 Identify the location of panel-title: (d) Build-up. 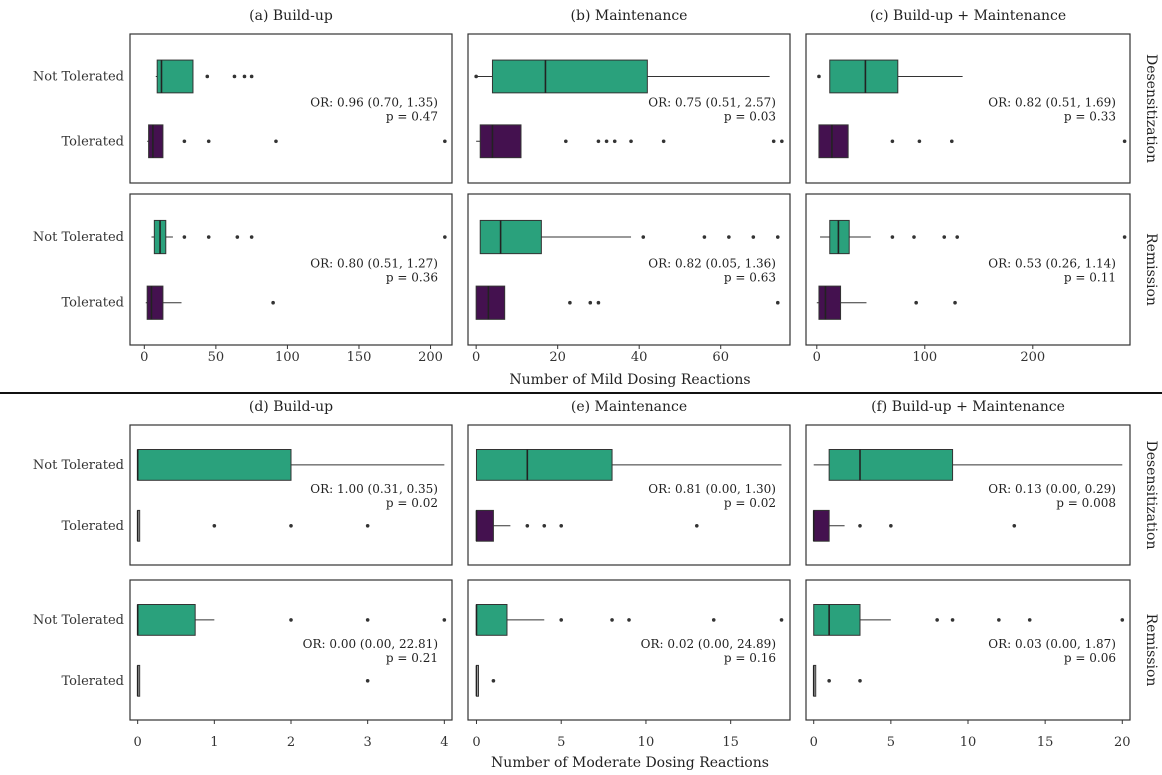
(291, 407).